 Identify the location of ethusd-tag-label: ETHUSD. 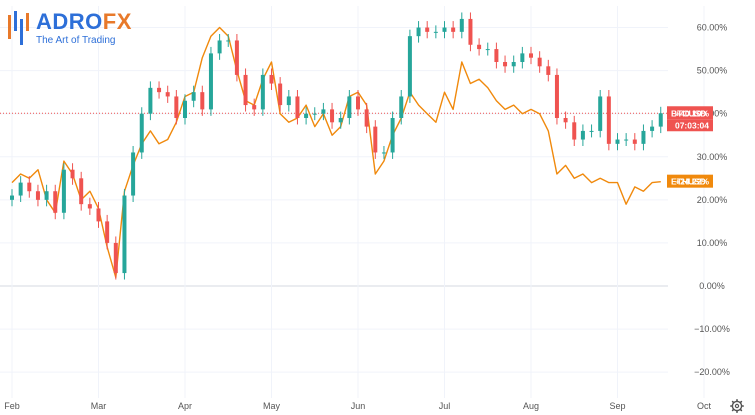
(688, 182).